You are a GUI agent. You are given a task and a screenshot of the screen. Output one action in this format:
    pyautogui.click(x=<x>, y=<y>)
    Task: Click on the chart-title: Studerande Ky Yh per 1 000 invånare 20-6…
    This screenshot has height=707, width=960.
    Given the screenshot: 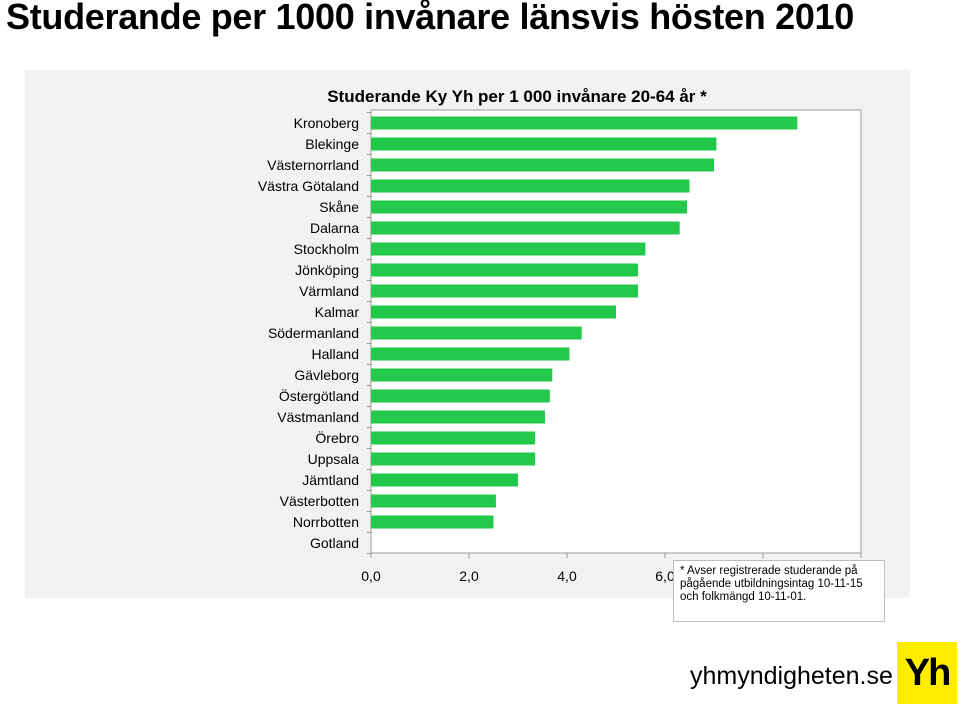 What is the action you would take?
    pyautogui.click(x=517, y=96)
    